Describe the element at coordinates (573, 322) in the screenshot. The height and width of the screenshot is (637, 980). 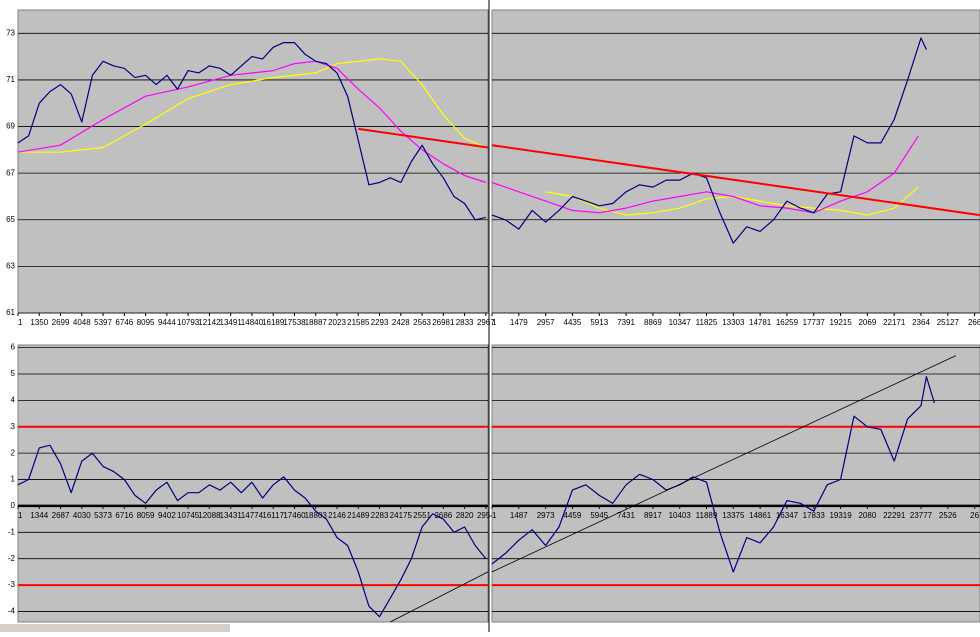
I see `x-tick-label: 4435` at that location.